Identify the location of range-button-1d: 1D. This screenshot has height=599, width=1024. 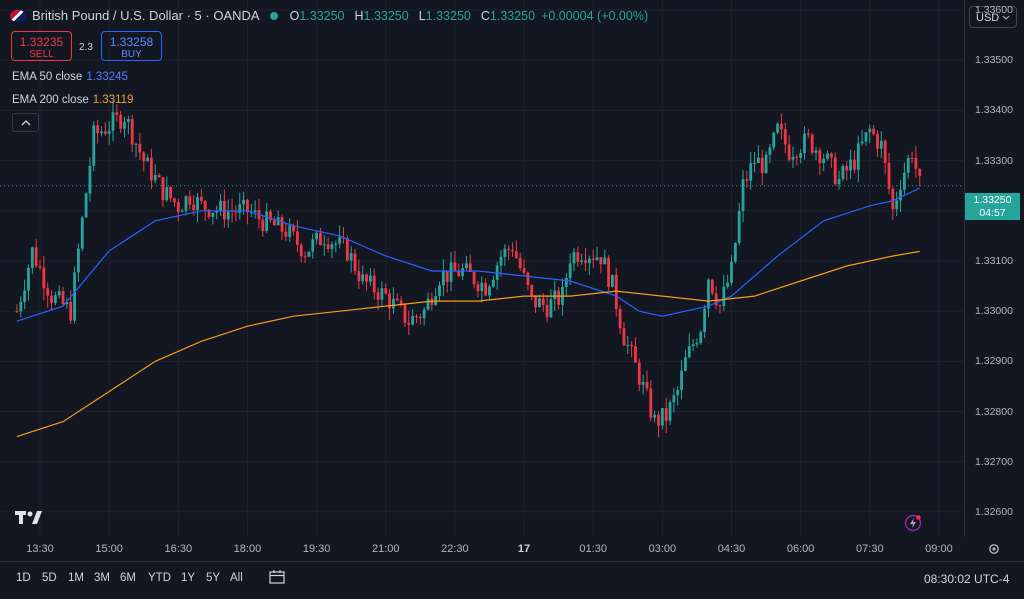
(23, 578).